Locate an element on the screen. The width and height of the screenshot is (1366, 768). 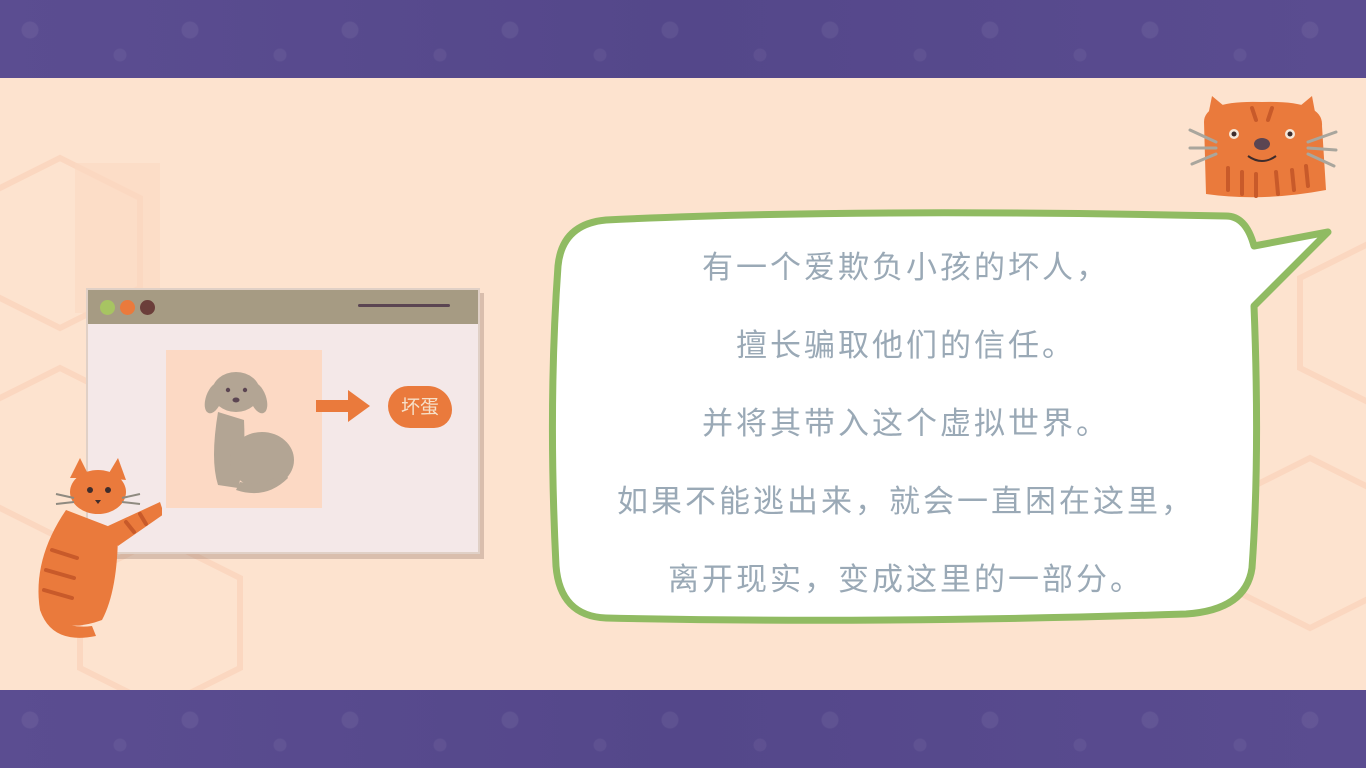
dialogue-line-5: 离开现实，变成这里的一部分。 is located at coordinates (906, 580).